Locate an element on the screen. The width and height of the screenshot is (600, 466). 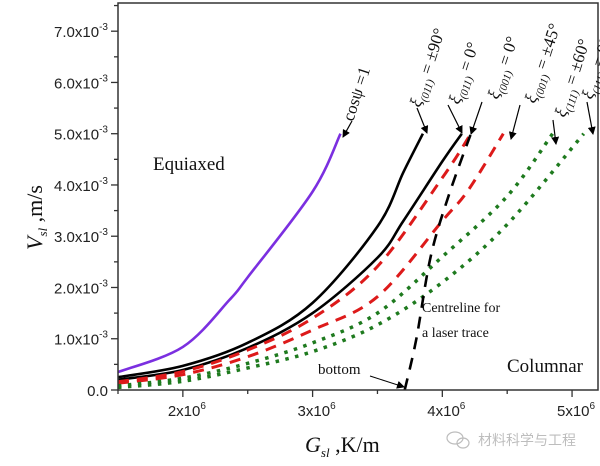
curve-label-7: ξ(111) = 0° is located at coordinates (589, 85).